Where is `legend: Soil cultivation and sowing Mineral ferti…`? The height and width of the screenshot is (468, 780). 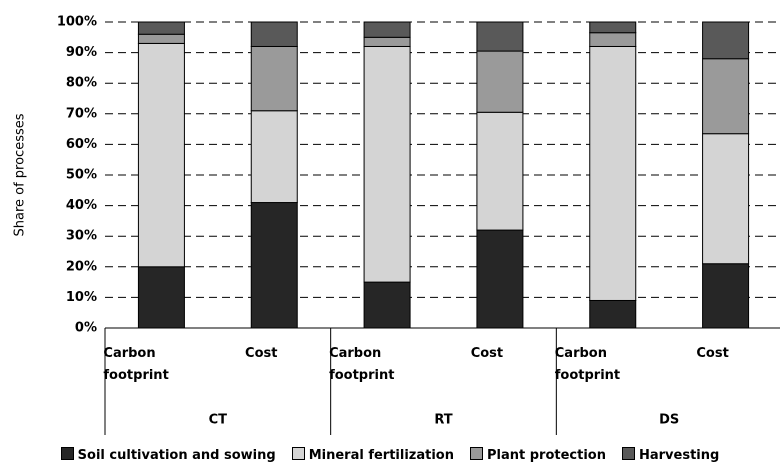
legend: Soil cultivation and sowing Mineral ferti… is located at coordinates (390, 455).